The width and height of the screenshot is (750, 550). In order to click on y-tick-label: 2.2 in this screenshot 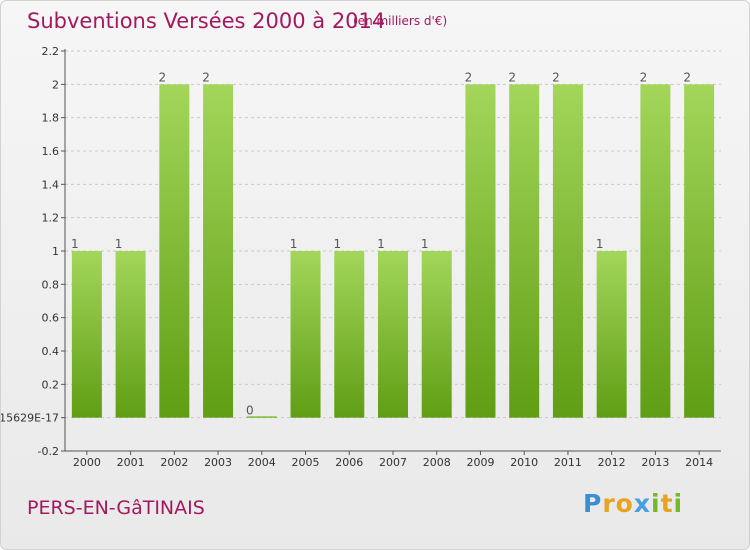, I will do `click(51, 51)`.